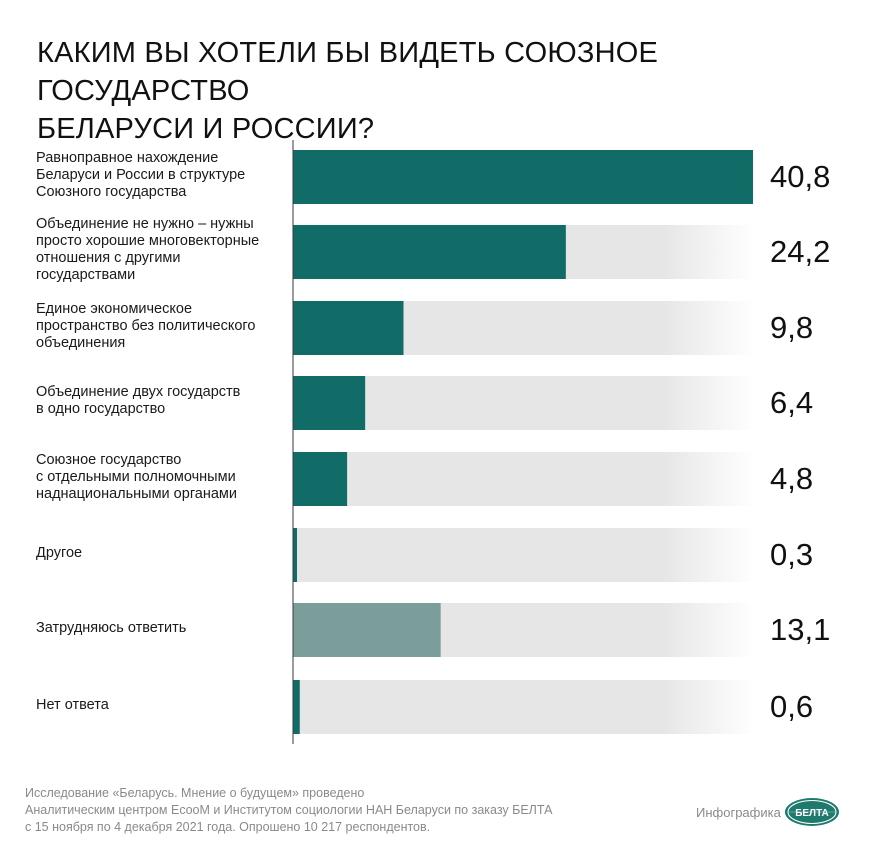 The image size is (870, 865). Describe the element at coordinates (800, 176) in the screenshot. I see `value-label-1: 40,8` at that location.